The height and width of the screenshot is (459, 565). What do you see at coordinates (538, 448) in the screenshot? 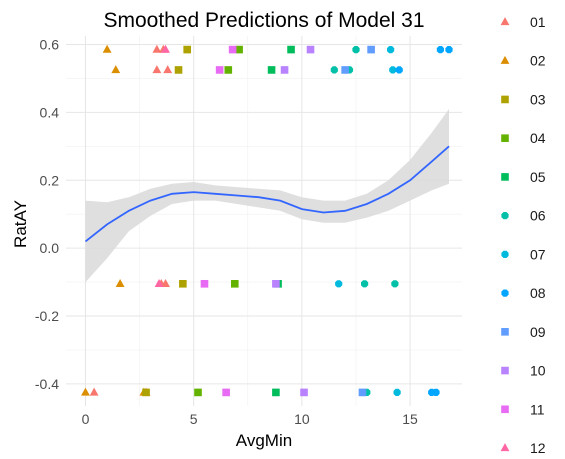
I see `legend-label: 12` at bounding box center [538, 448].